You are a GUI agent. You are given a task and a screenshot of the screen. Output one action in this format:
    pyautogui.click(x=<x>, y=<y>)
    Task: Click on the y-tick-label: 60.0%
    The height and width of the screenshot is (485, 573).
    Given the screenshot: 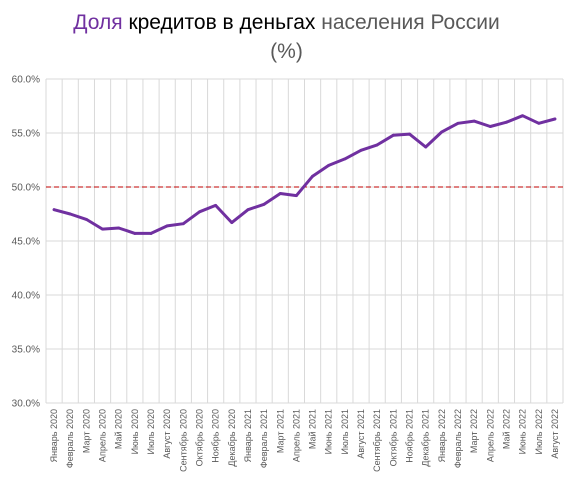 What is the action you would take?
    pyautogui.click(x=26, y=80)
    